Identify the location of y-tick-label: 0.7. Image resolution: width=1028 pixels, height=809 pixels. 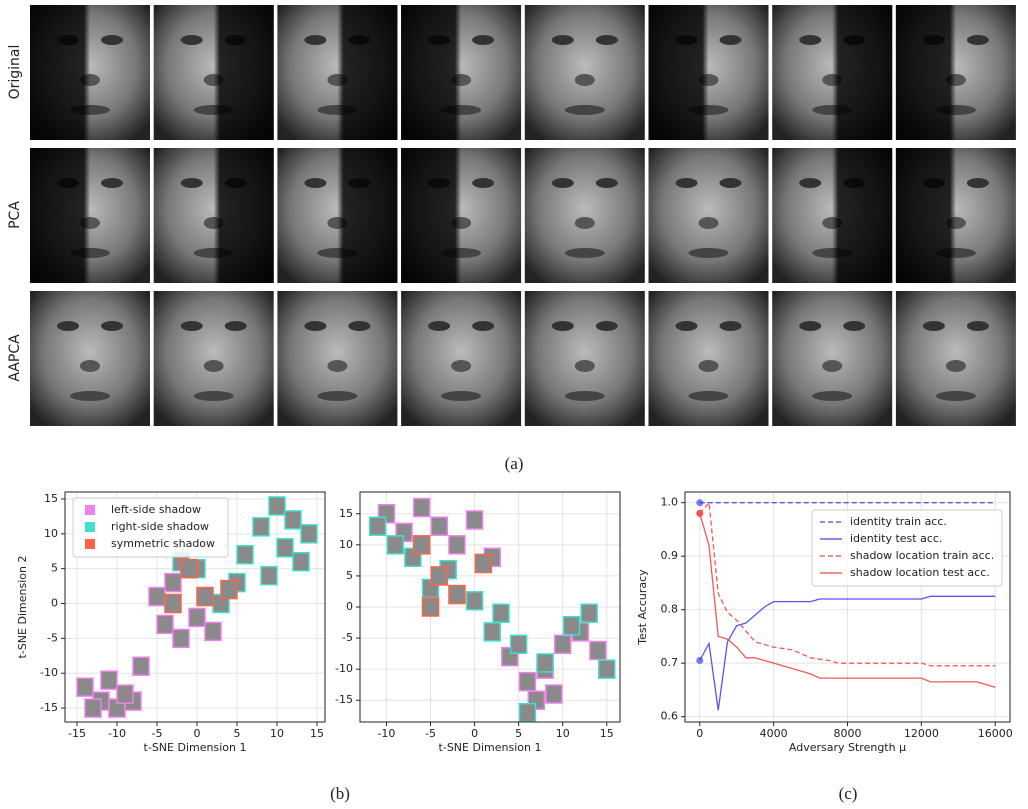
(670, 662).